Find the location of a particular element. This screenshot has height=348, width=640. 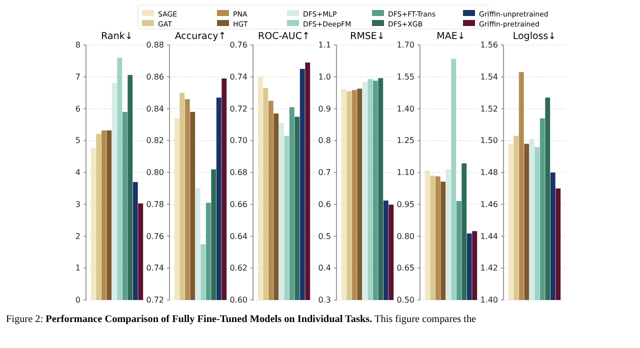

y-tick-label: 1.54 is located at coordinates (489, 77).